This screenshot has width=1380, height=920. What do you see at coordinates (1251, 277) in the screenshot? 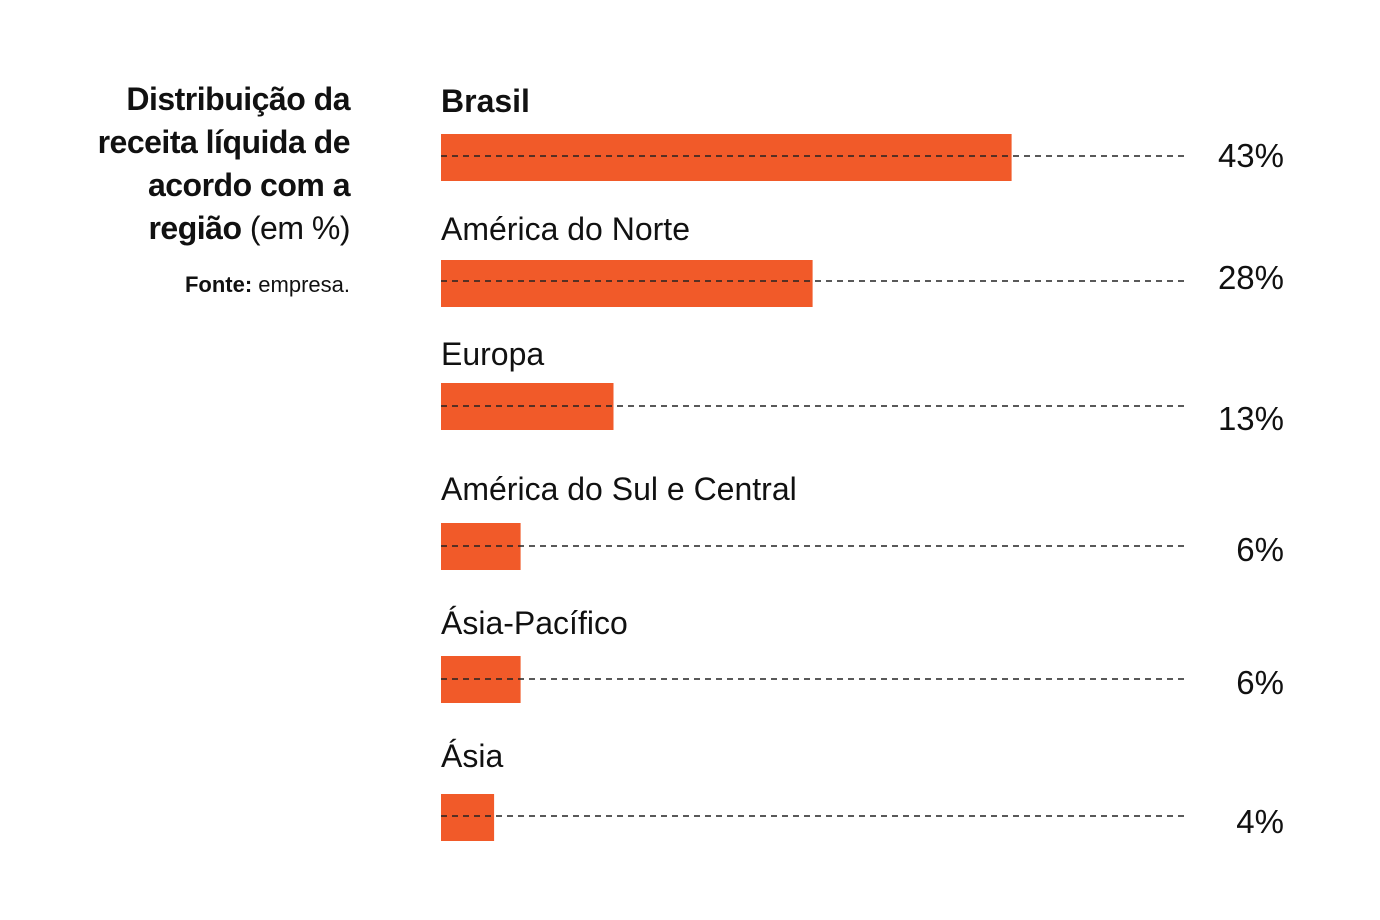
I see `value-label: 28%` at bounding box center [1251, 277].